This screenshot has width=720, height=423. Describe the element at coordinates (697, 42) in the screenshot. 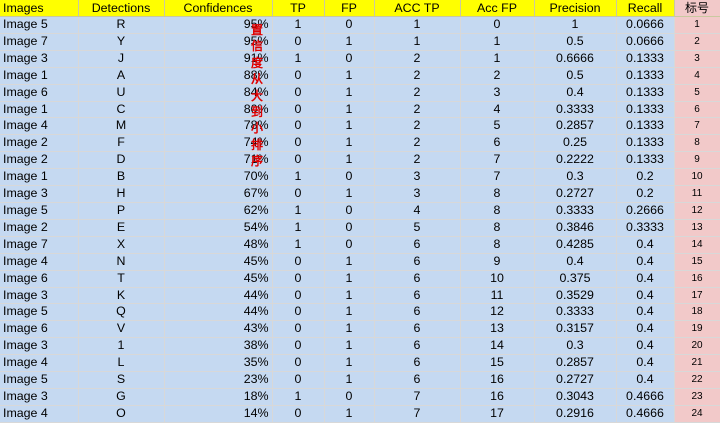

I see `cell-label-number: 2` at that location.